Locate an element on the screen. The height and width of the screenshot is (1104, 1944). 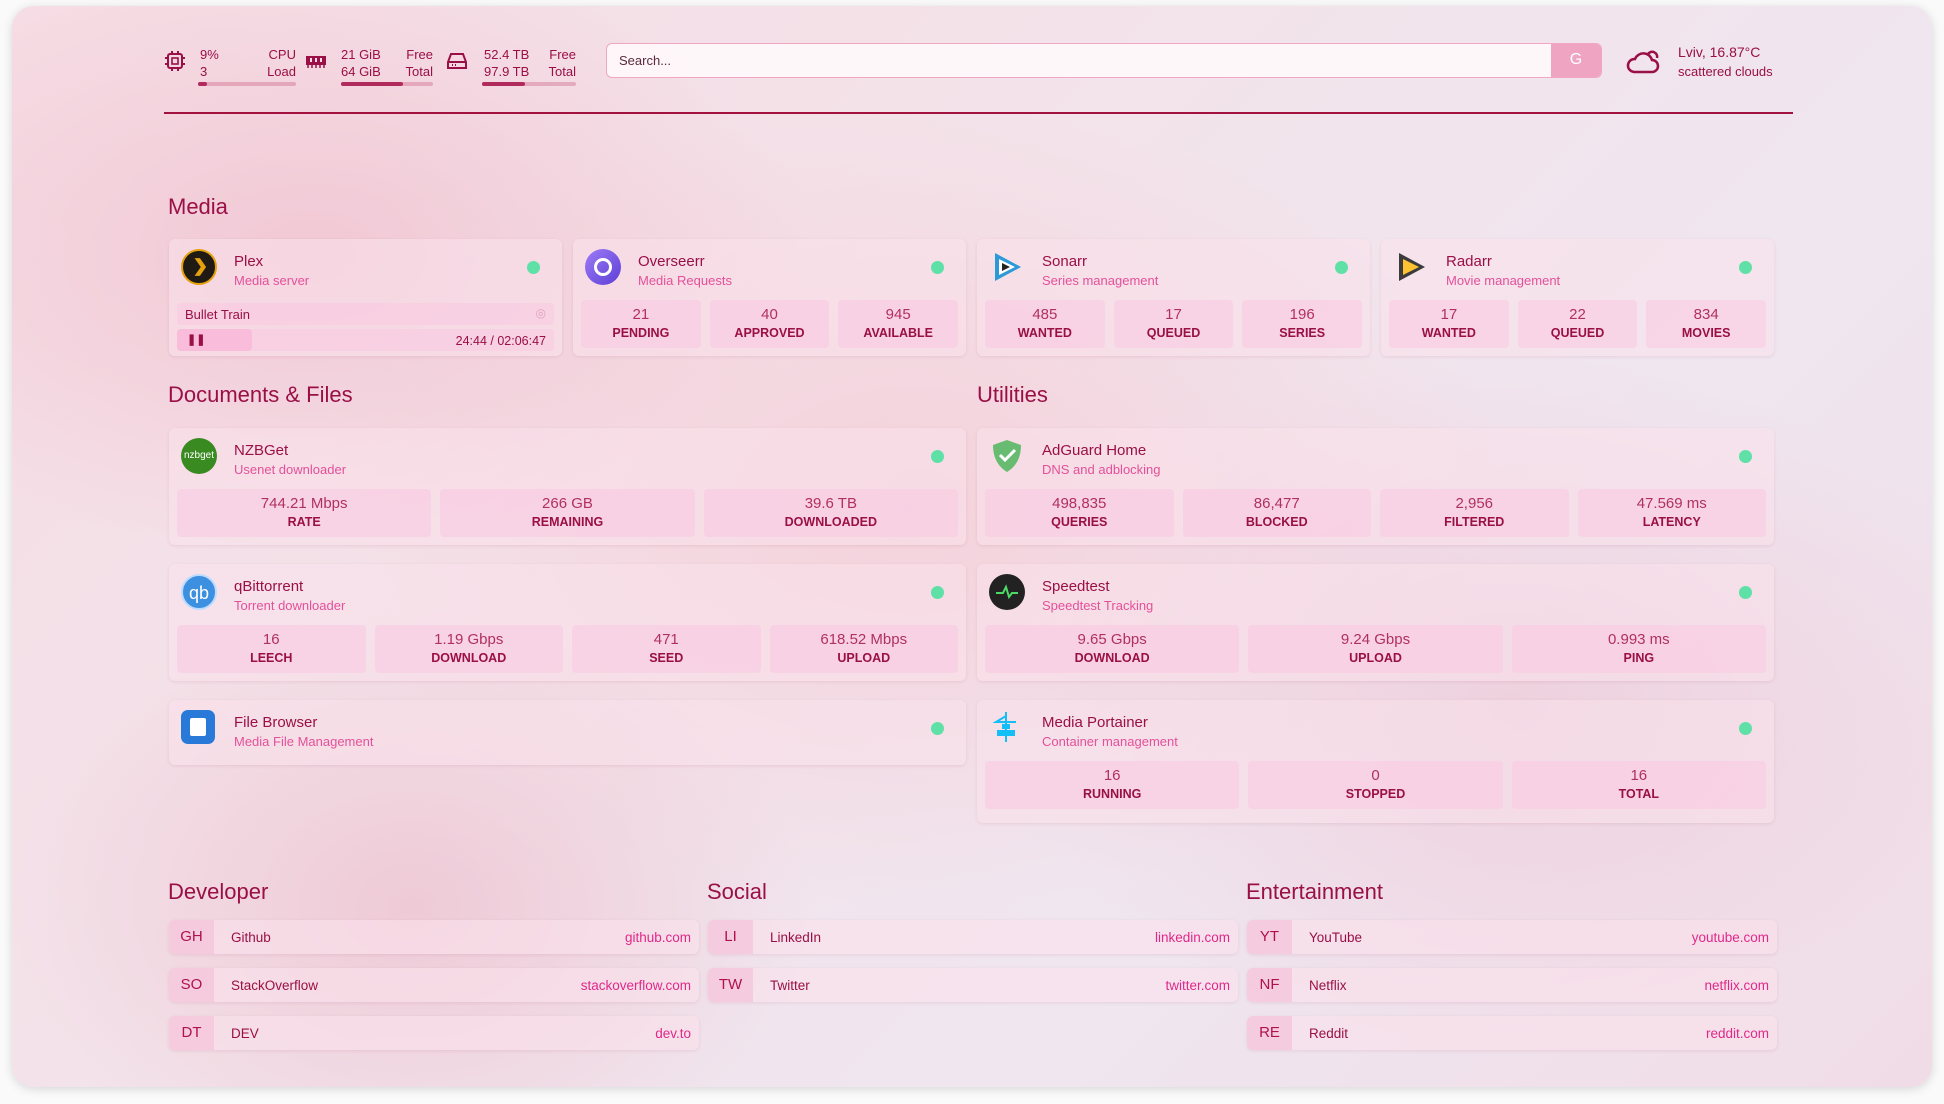
cpu-label: CPU is located at coordinates (282, 54).